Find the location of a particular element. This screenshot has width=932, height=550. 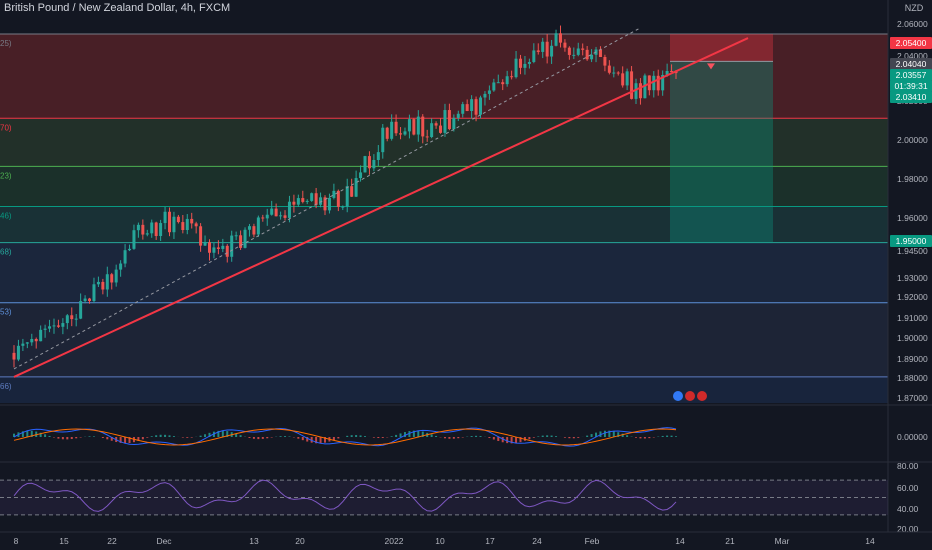

time-label: 13 is located at coordinates (254, 541).